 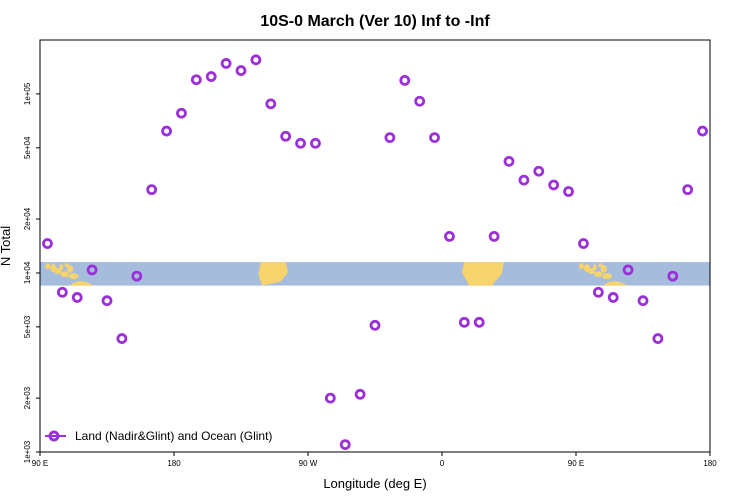 I want to click on map-band, so click(x=375, y=274).